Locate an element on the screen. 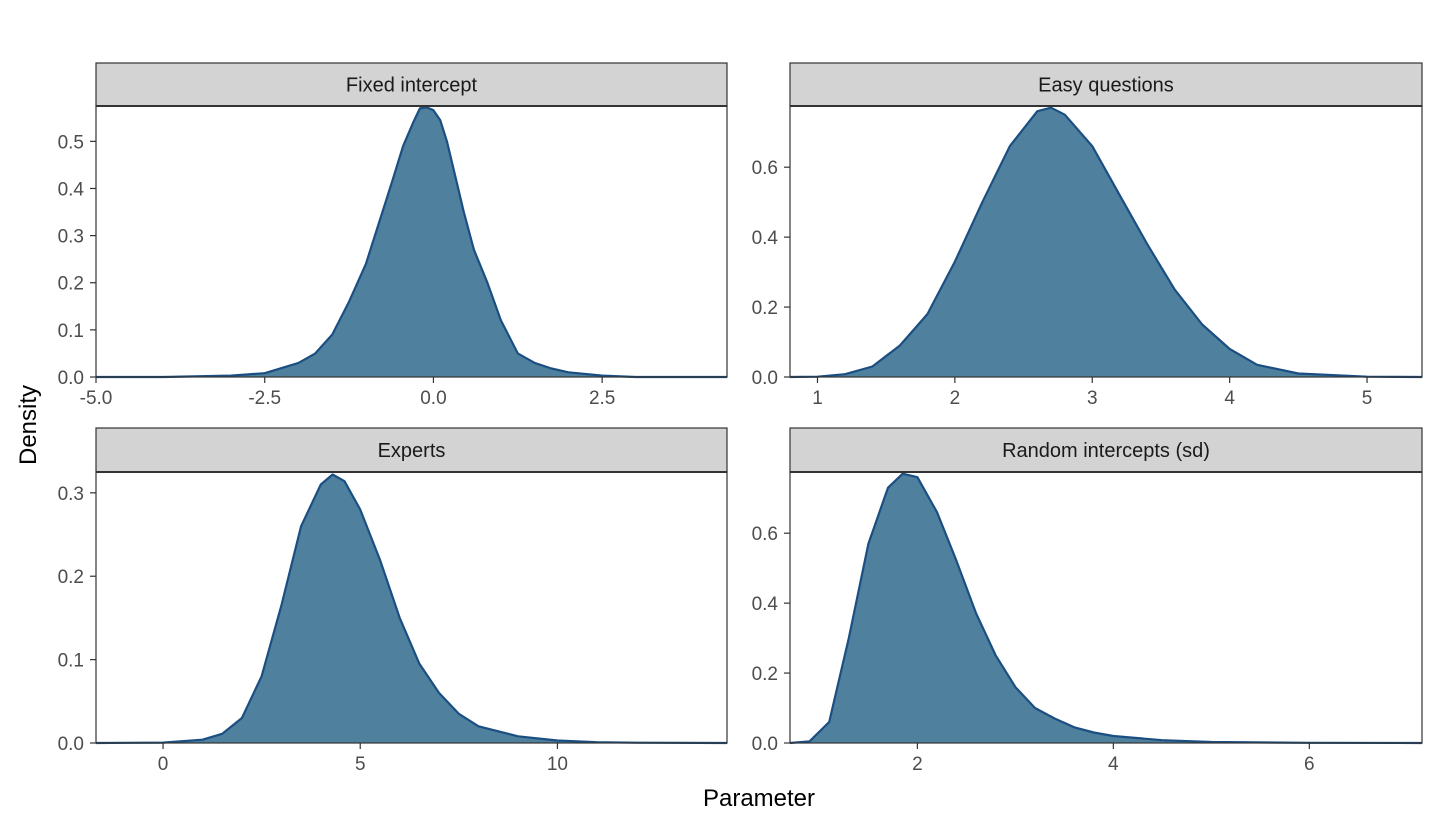 The height and width of the screenshot is (828, 1438). facet-strip-label: Fixed intercept is located at coordinates (412, 86).